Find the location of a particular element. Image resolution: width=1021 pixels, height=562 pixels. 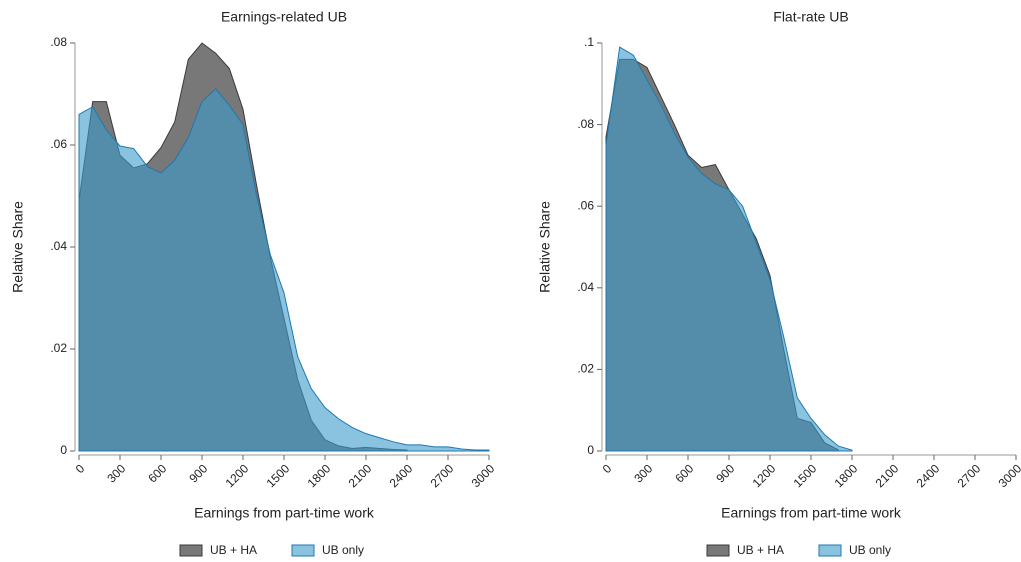

chart-title: Earnings-related UB is located at coordinates (284, 17).